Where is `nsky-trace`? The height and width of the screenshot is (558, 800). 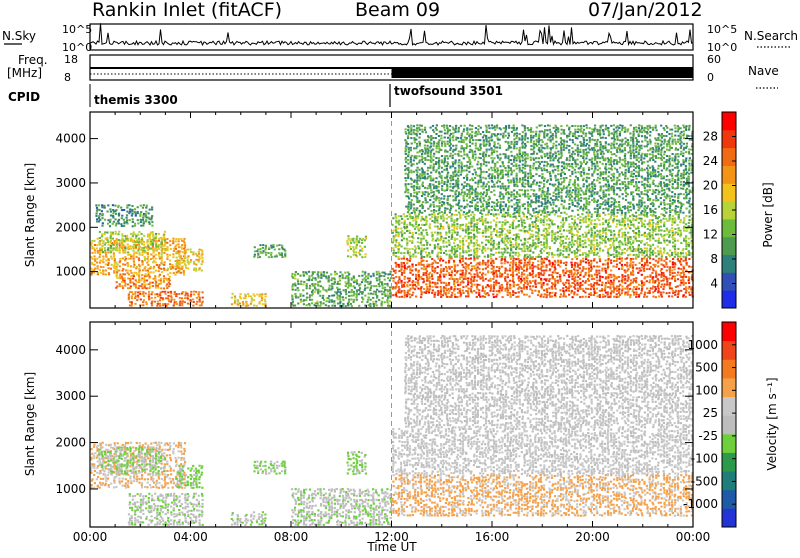
nsky-trace is located at coordinates (391, 34).